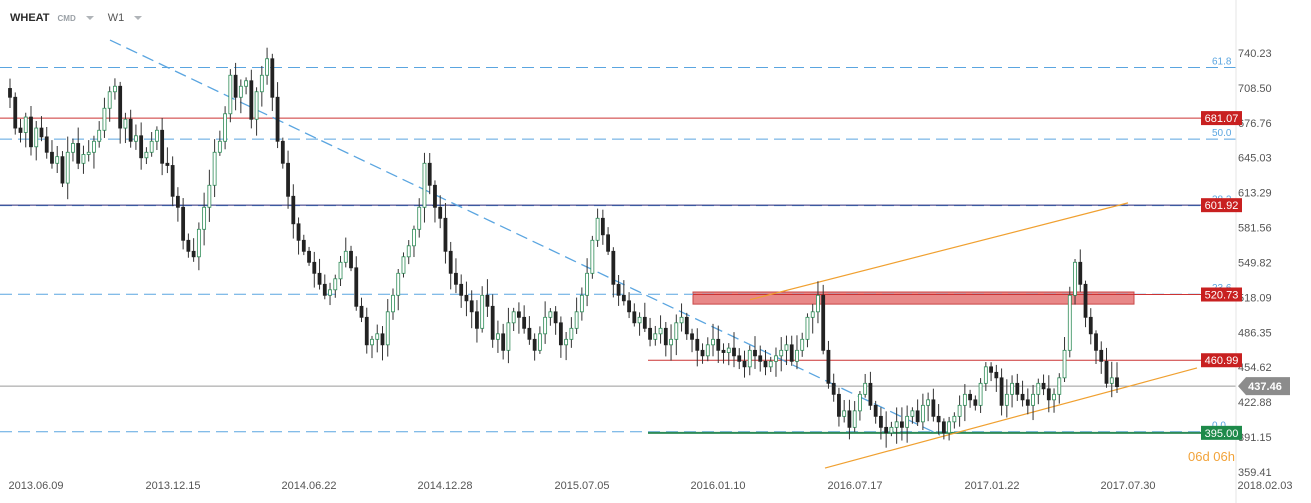  Describe the element at coordinates (30, 18) in the screenshot. I see `symbol-label: WHEAT` at that location.